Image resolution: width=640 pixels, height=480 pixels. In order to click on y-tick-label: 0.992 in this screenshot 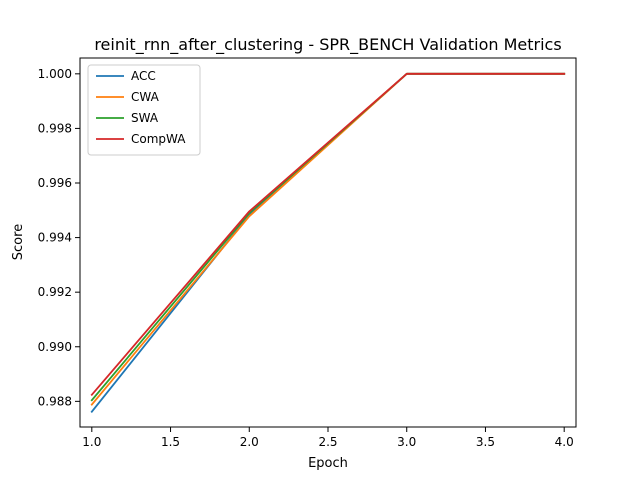, I will do `click(55, 292)`.